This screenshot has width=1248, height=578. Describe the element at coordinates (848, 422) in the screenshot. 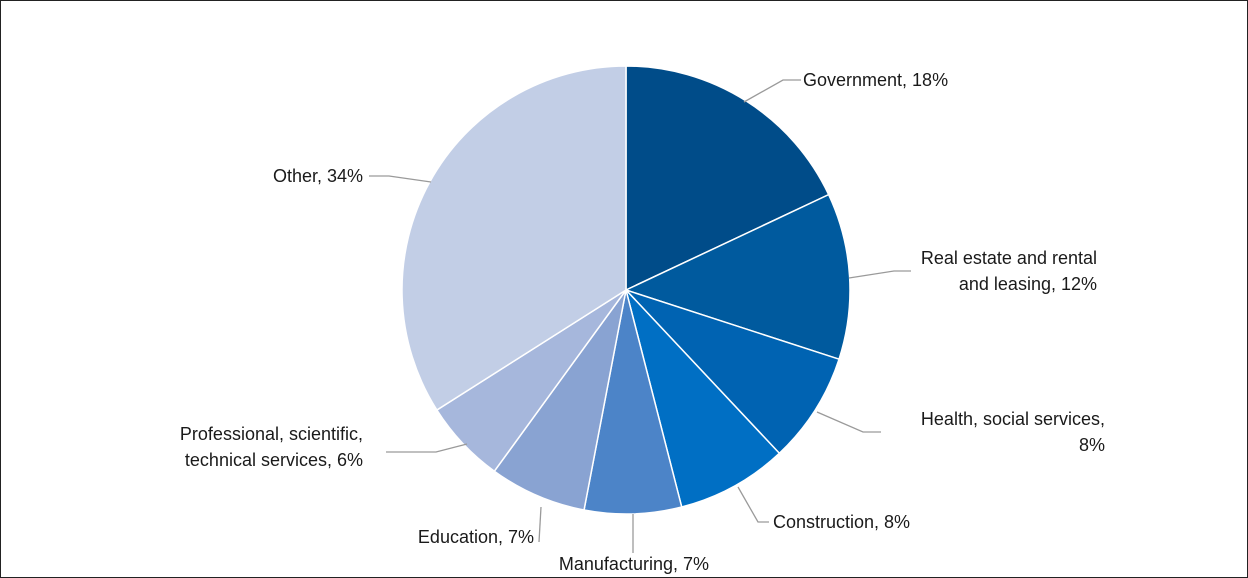

I see `leader-line-health-social-services` at that location.